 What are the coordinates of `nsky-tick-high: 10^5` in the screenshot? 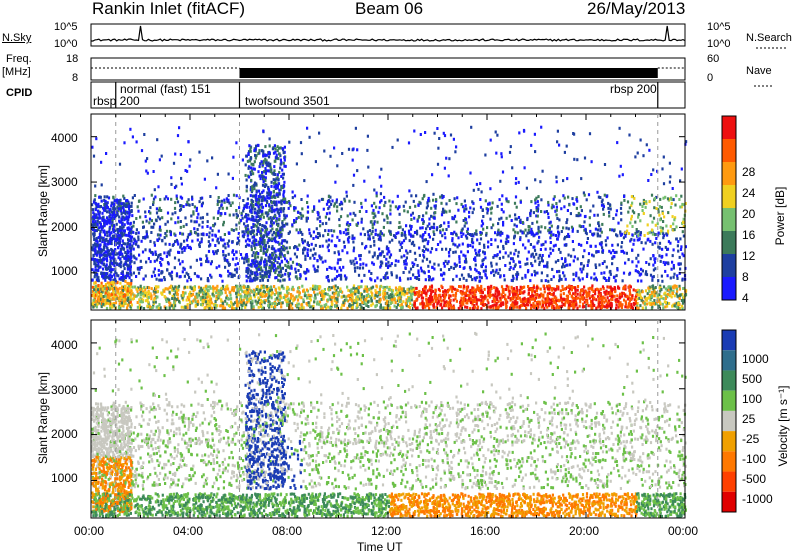 It's located at (66, 27).